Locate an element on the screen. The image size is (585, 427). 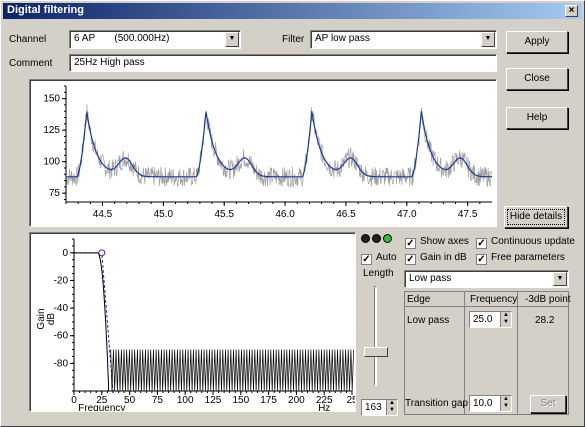
channel-label: Channel is located at coordinates (28, 39).